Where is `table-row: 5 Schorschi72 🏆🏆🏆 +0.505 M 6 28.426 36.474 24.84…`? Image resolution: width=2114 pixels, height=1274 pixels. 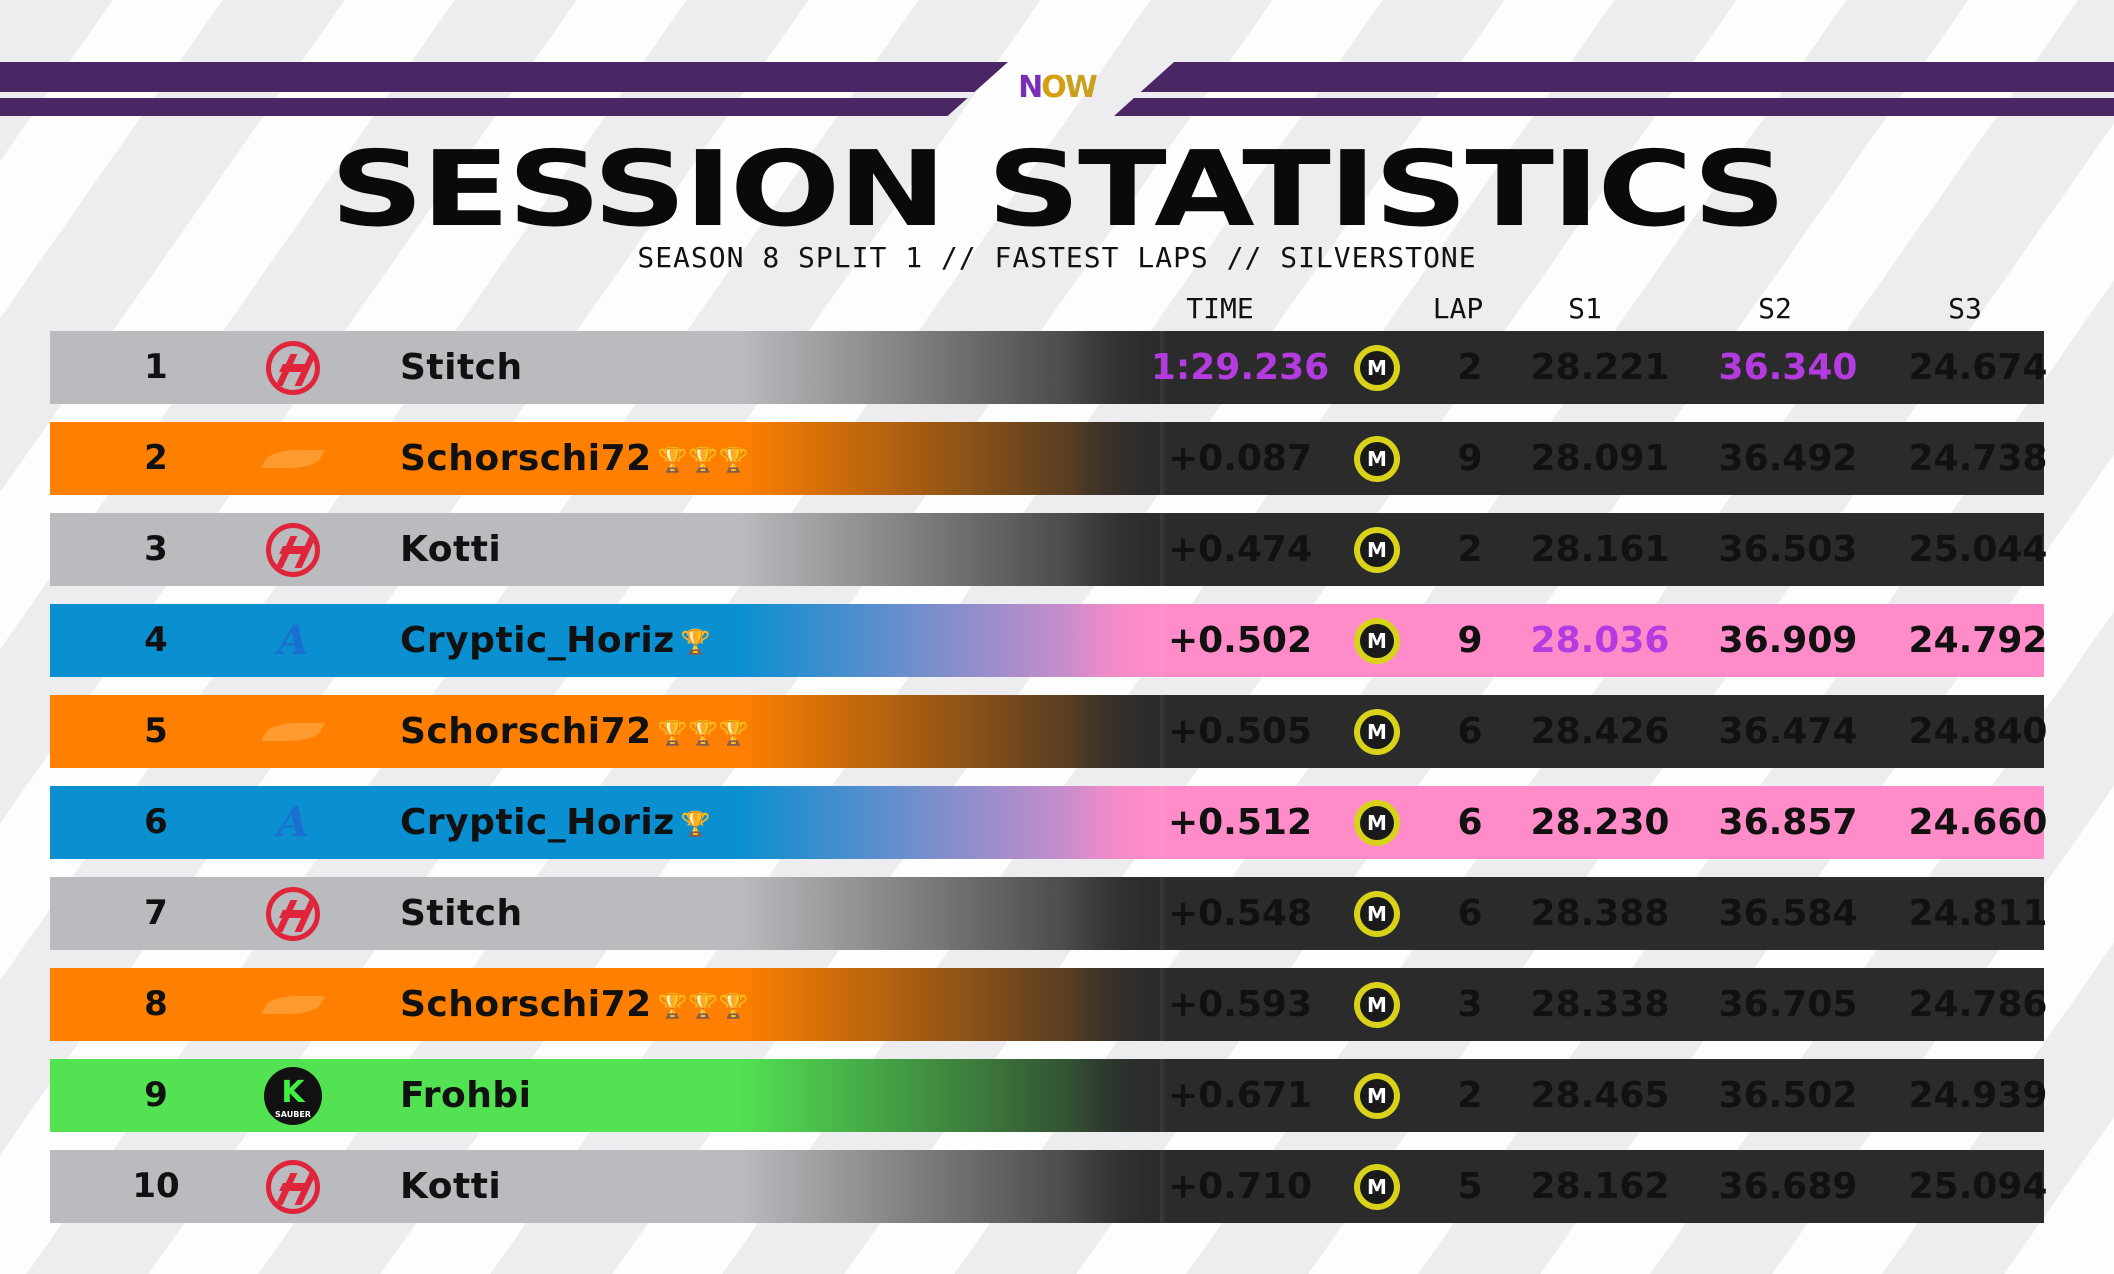
table-row: 5 Schorschi72 🏆🏆🏆 +0.505 M 6 28.426 36.474 24.84… is located at coordinates (1048, 731).